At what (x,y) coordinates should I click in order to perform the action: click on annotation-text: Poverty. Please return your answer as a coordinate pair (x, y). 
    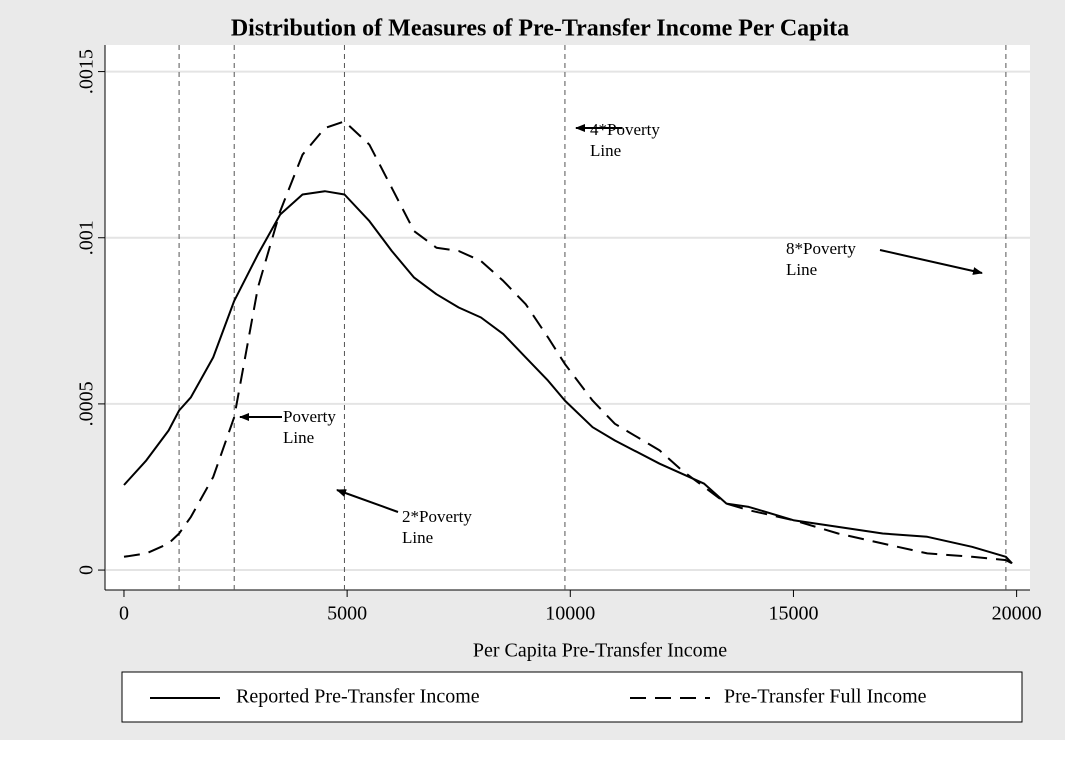
    Looking at the image, I should click on (309, 416).